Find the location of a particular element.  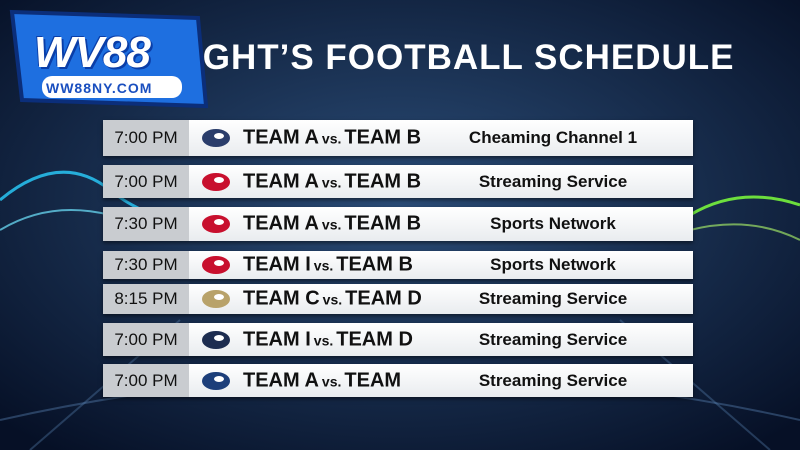

title: IGHT’S FOOTBALL SCHEDULE is located at coordinates (463, 57).